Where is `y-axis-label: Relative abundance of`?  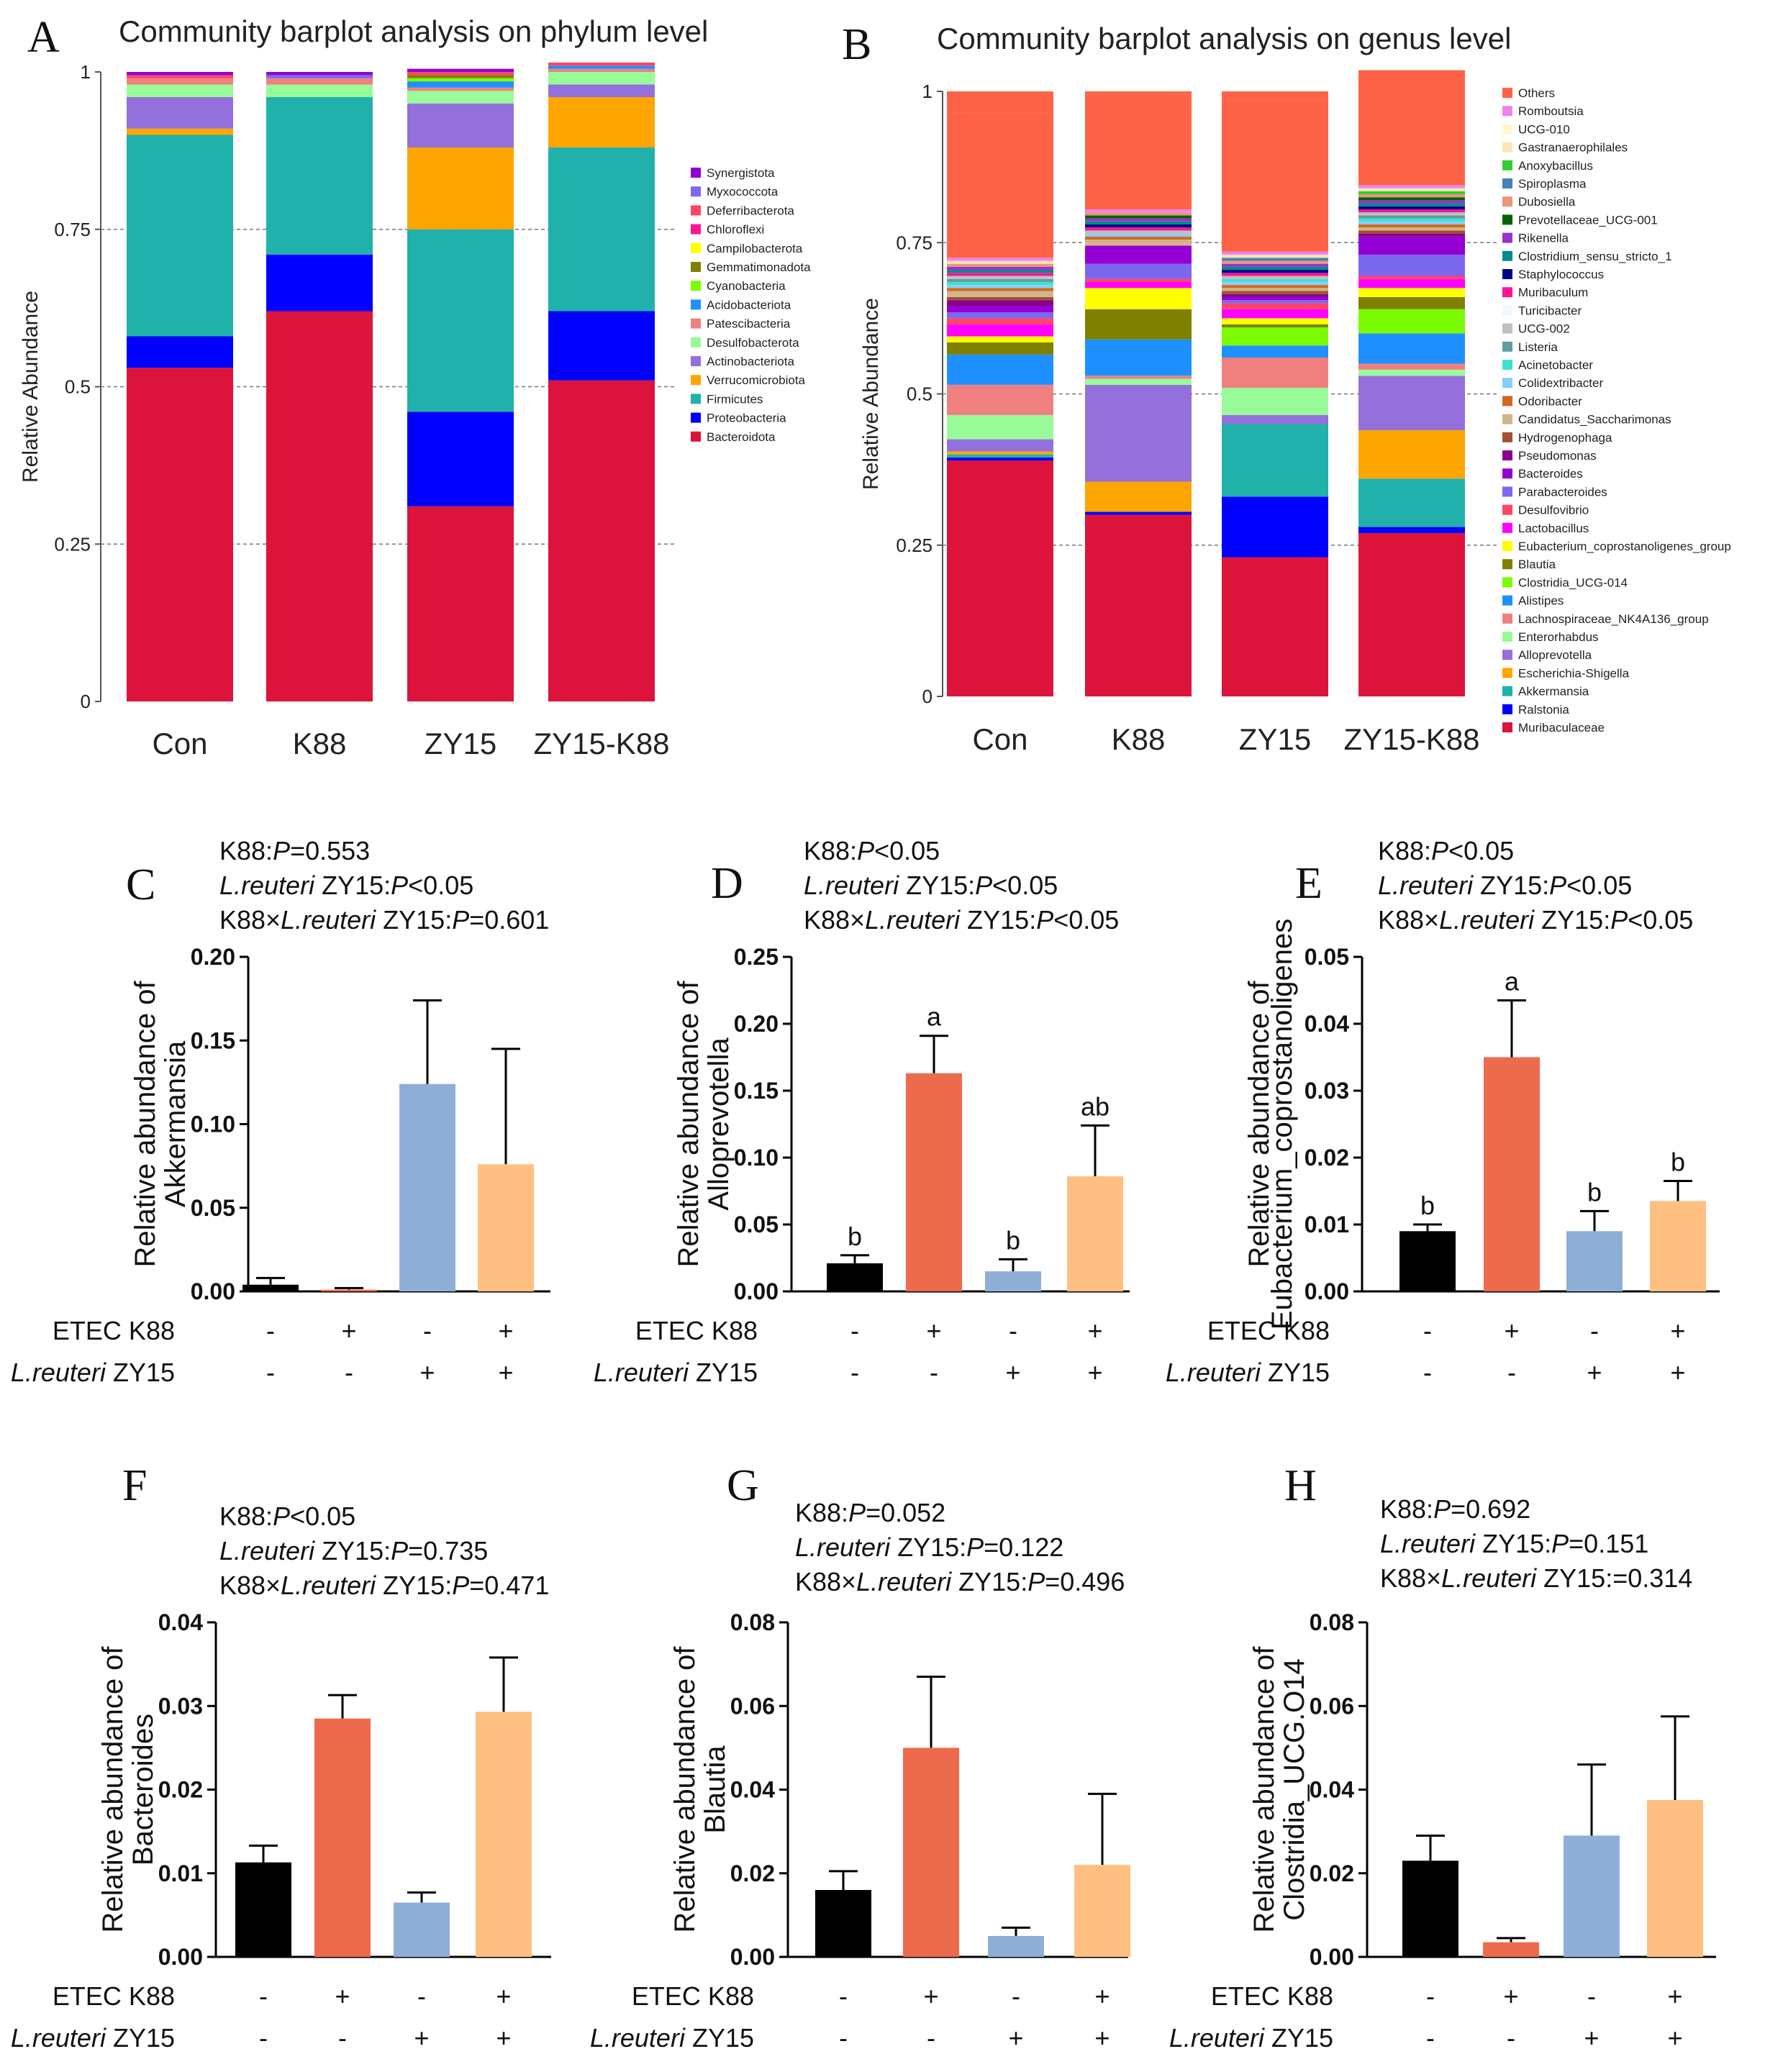
y-axis-label: Relative abundance of is located at coordinates (685, 1789).